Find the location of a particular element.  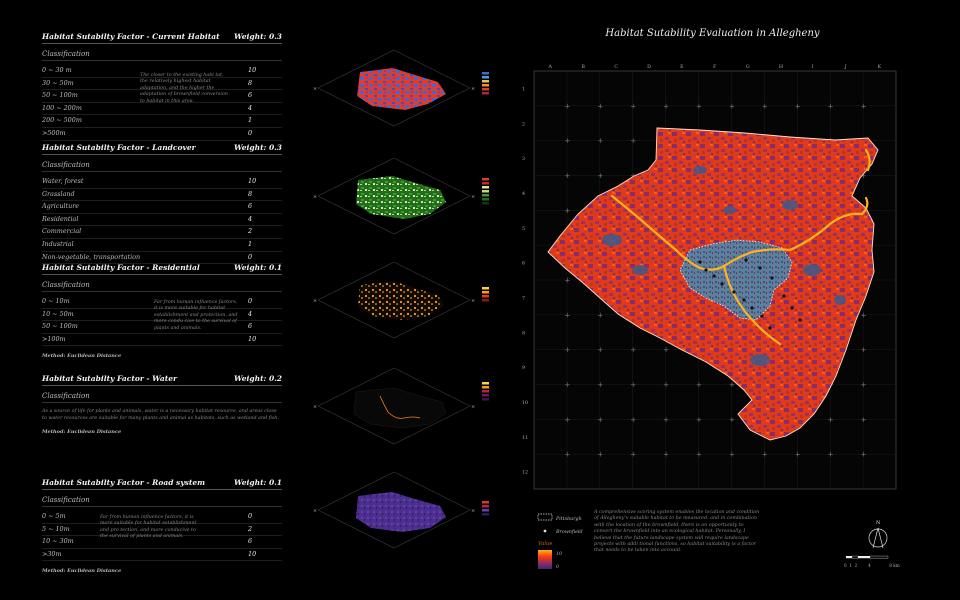

grid-row-label: 1 is located at coordinates (523, 89).